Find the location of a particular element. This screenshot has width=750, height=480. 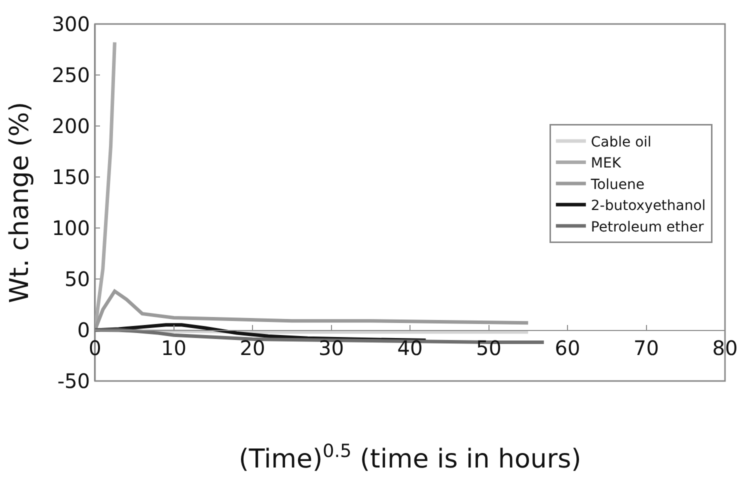

x-tick-label: 40 is located at coordinates (410, 348).